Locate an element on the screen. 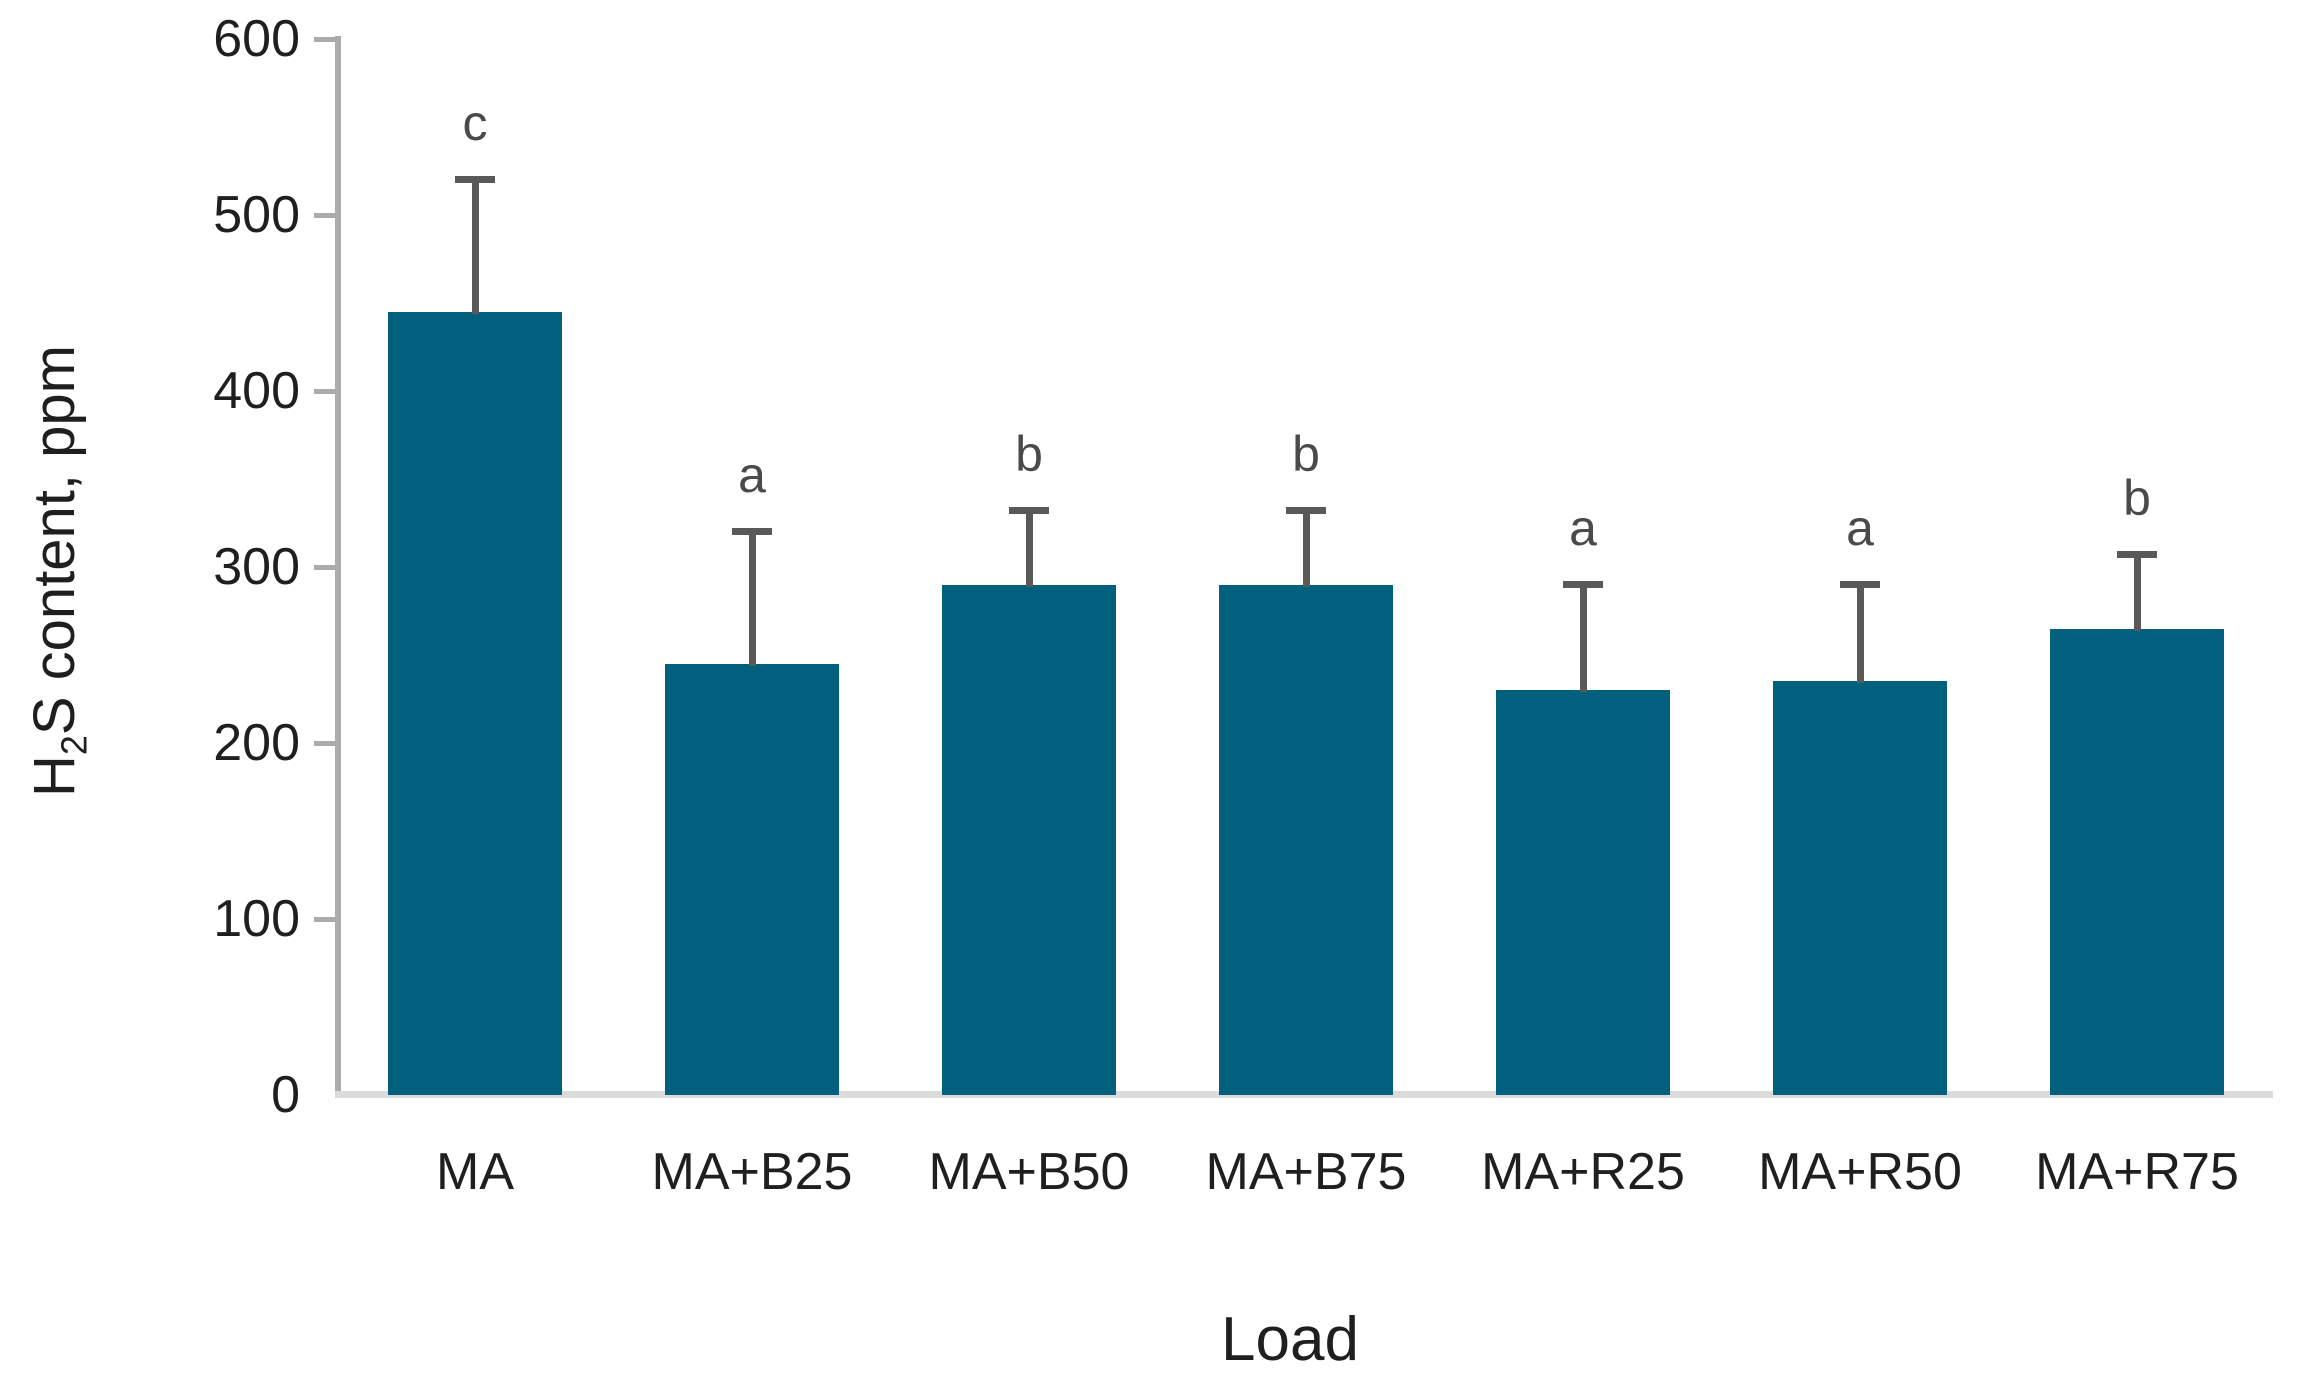 The width and height of the screenshot is (2299, 1394). bar-MA+R75 is located at coordinates (2137, 861).